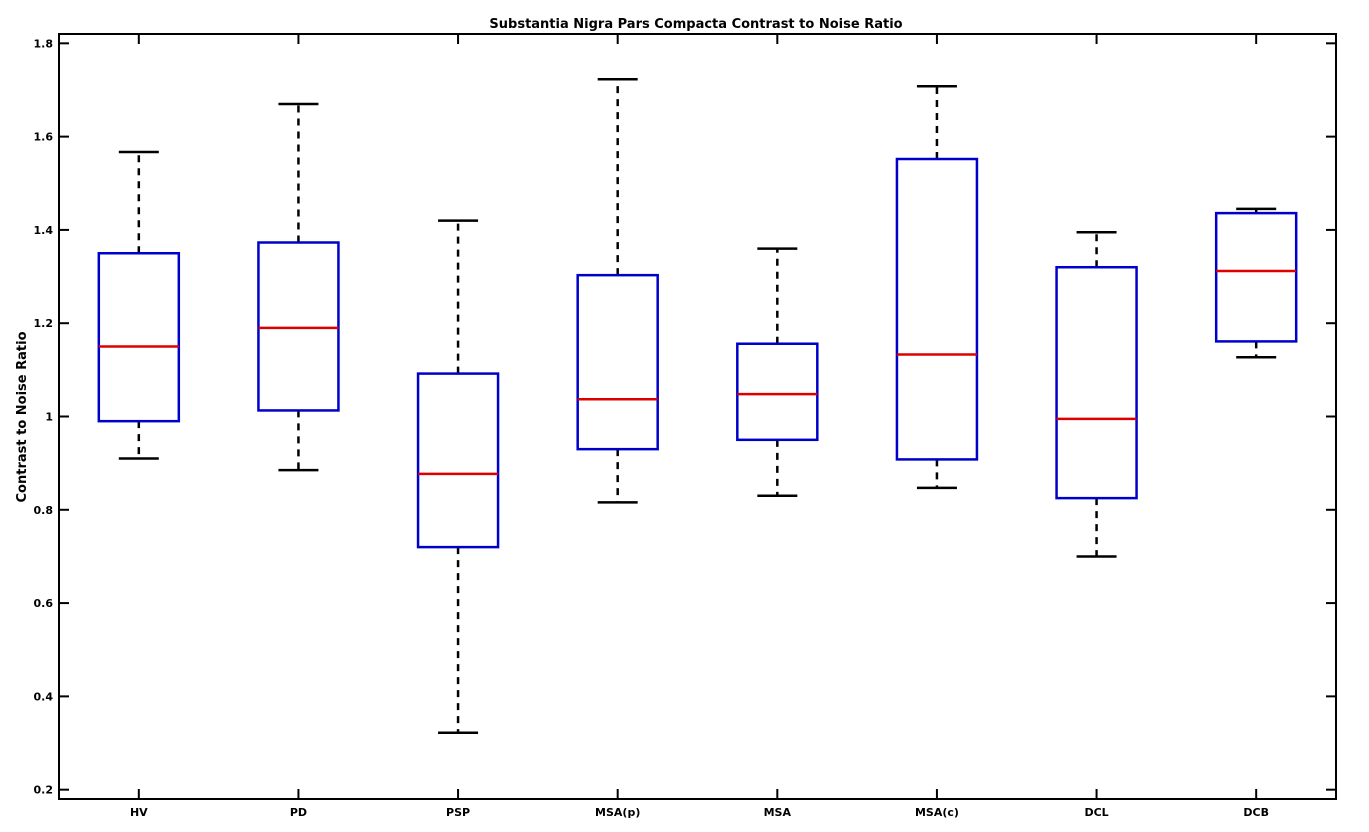 Image resolution: width=1369 pixels, height=832 pixels. I want to click on x-tick-label: HV, so click(139, 812).